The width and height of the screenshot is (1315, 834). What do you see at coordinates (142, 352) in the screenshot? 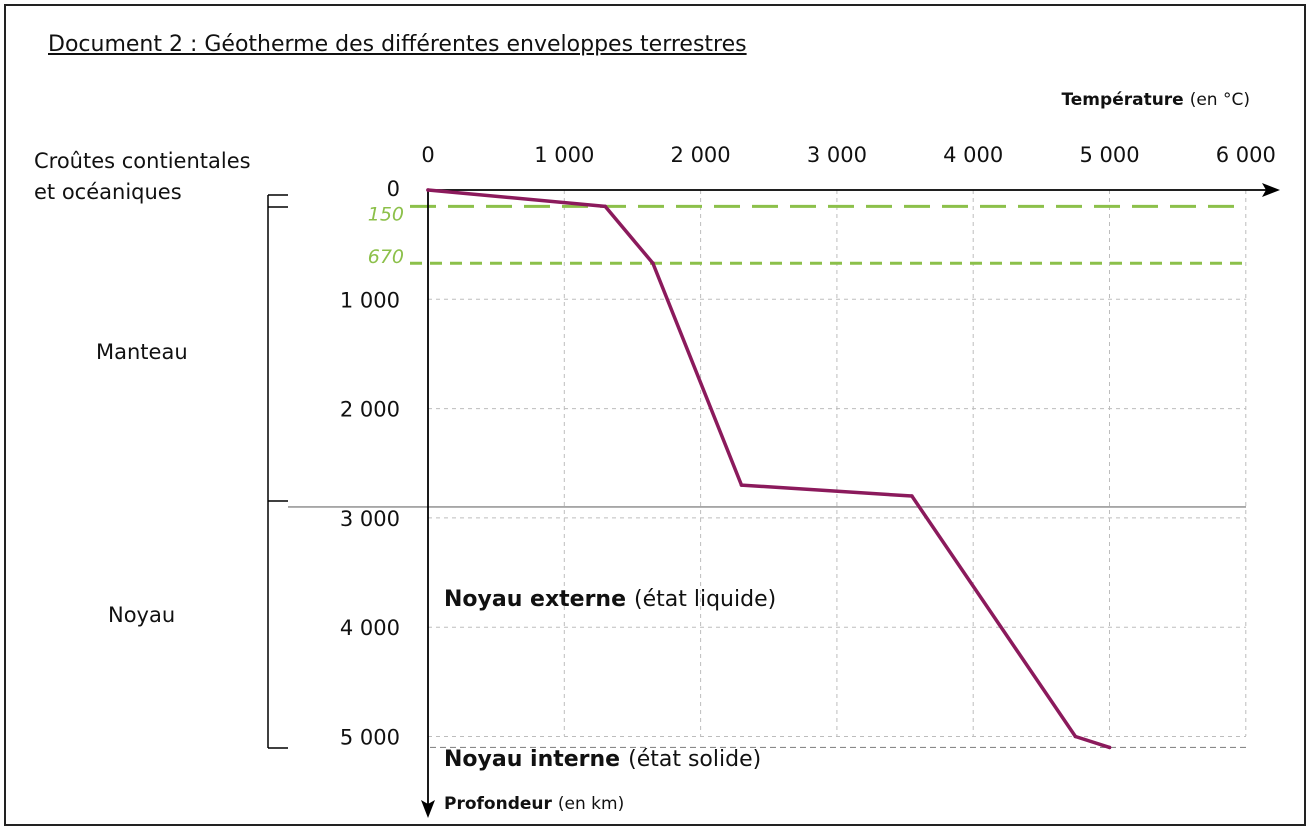
I see `mantle-label: Manteau` at bounding box center [142, 352].